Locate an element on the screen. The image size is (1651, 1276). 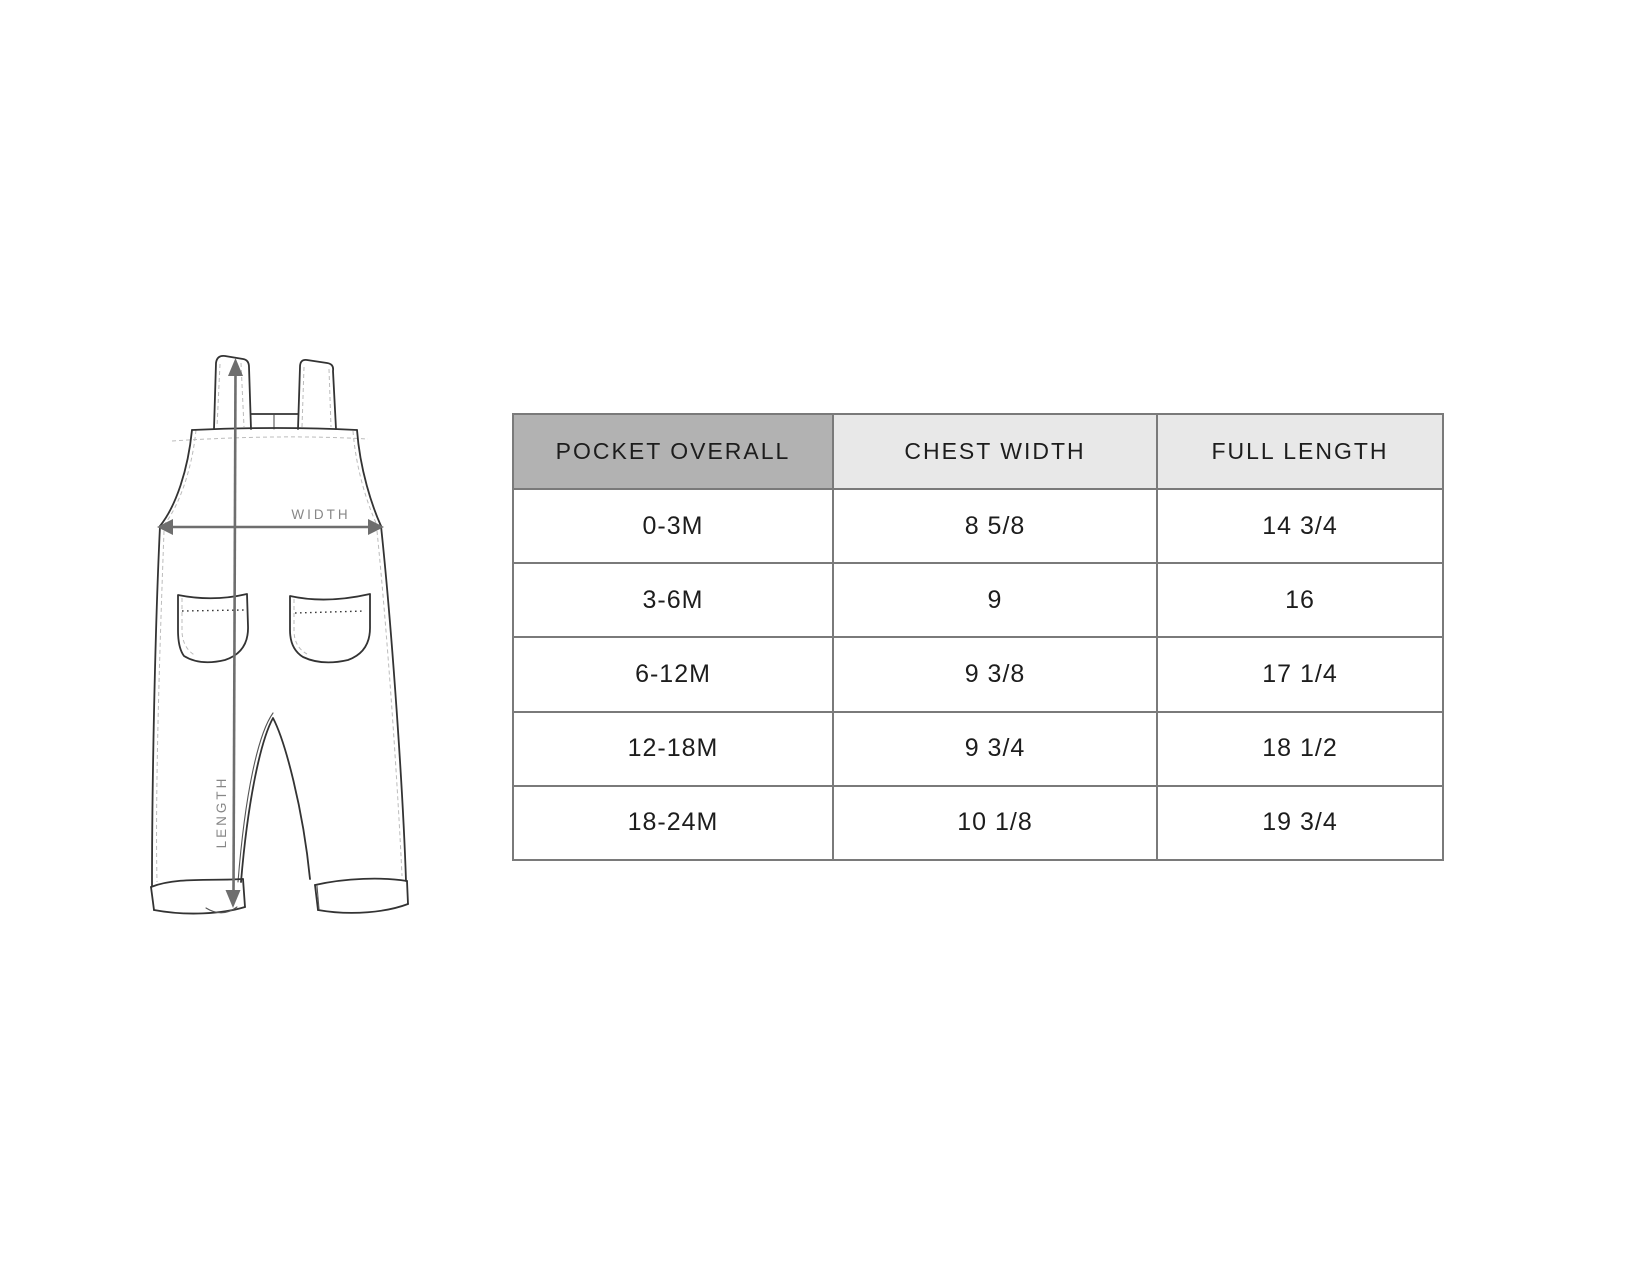
full-length-cell: 17 1/4 is located at coordinates (1300, 674).